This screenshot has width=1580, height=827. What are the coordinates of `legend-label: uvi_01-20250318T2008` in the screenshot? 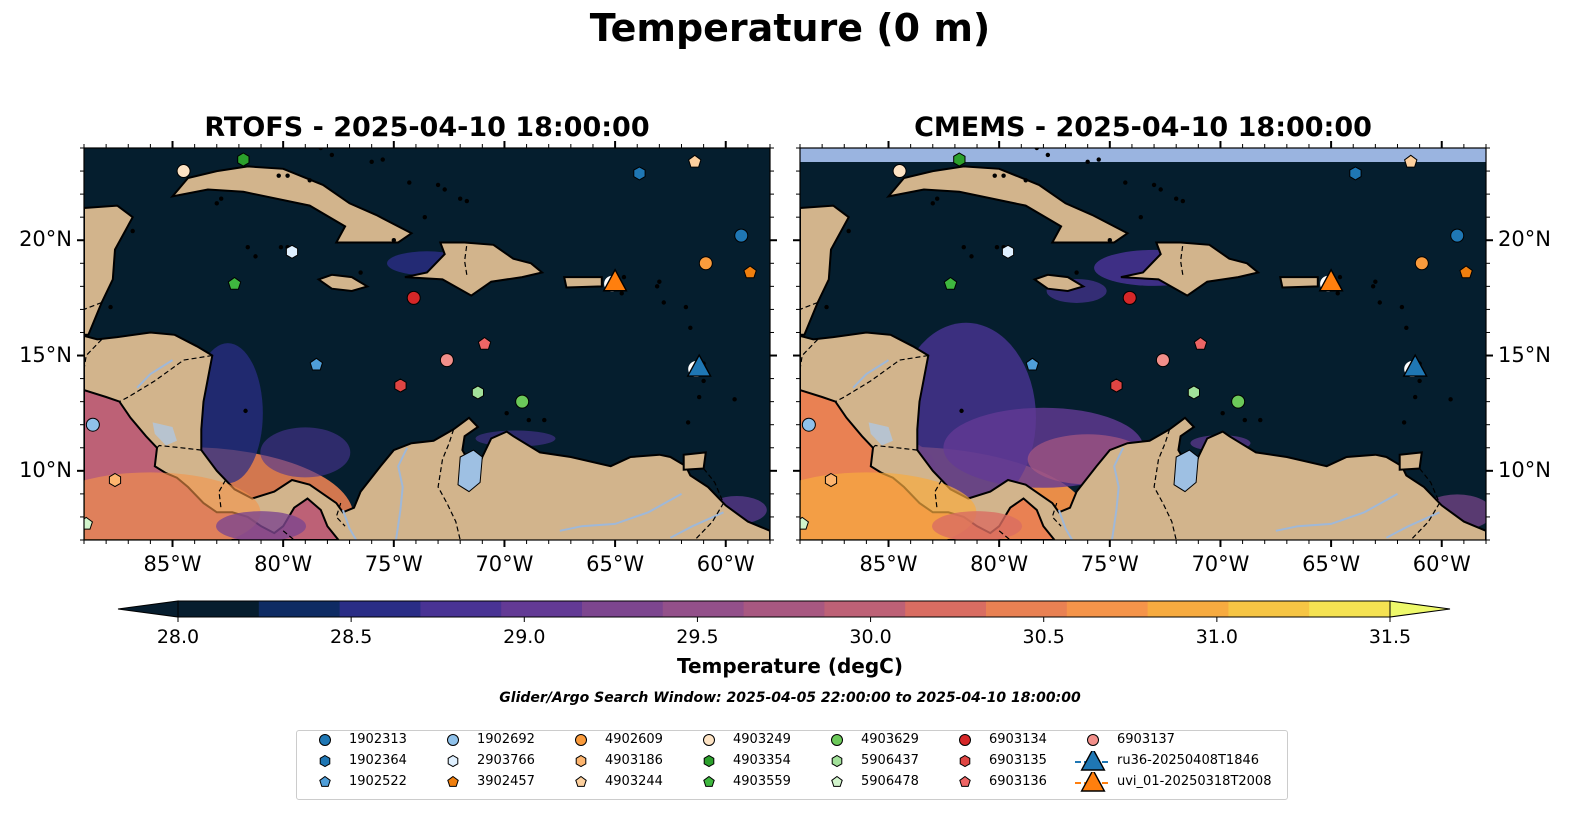 It's located at (1194, 781).